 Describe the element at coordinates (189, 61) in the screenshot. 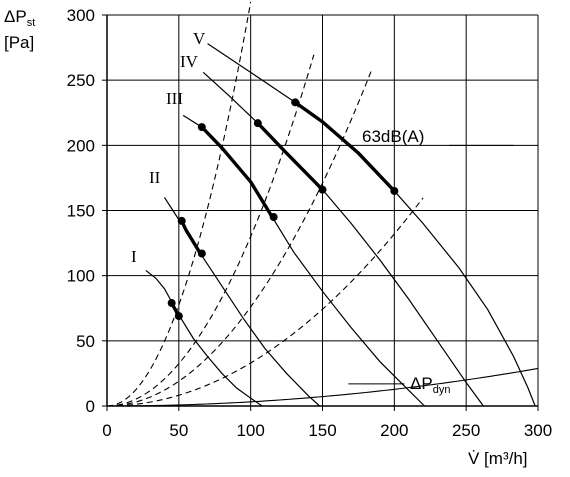

I see `curve-label-IV: IV` at that location.